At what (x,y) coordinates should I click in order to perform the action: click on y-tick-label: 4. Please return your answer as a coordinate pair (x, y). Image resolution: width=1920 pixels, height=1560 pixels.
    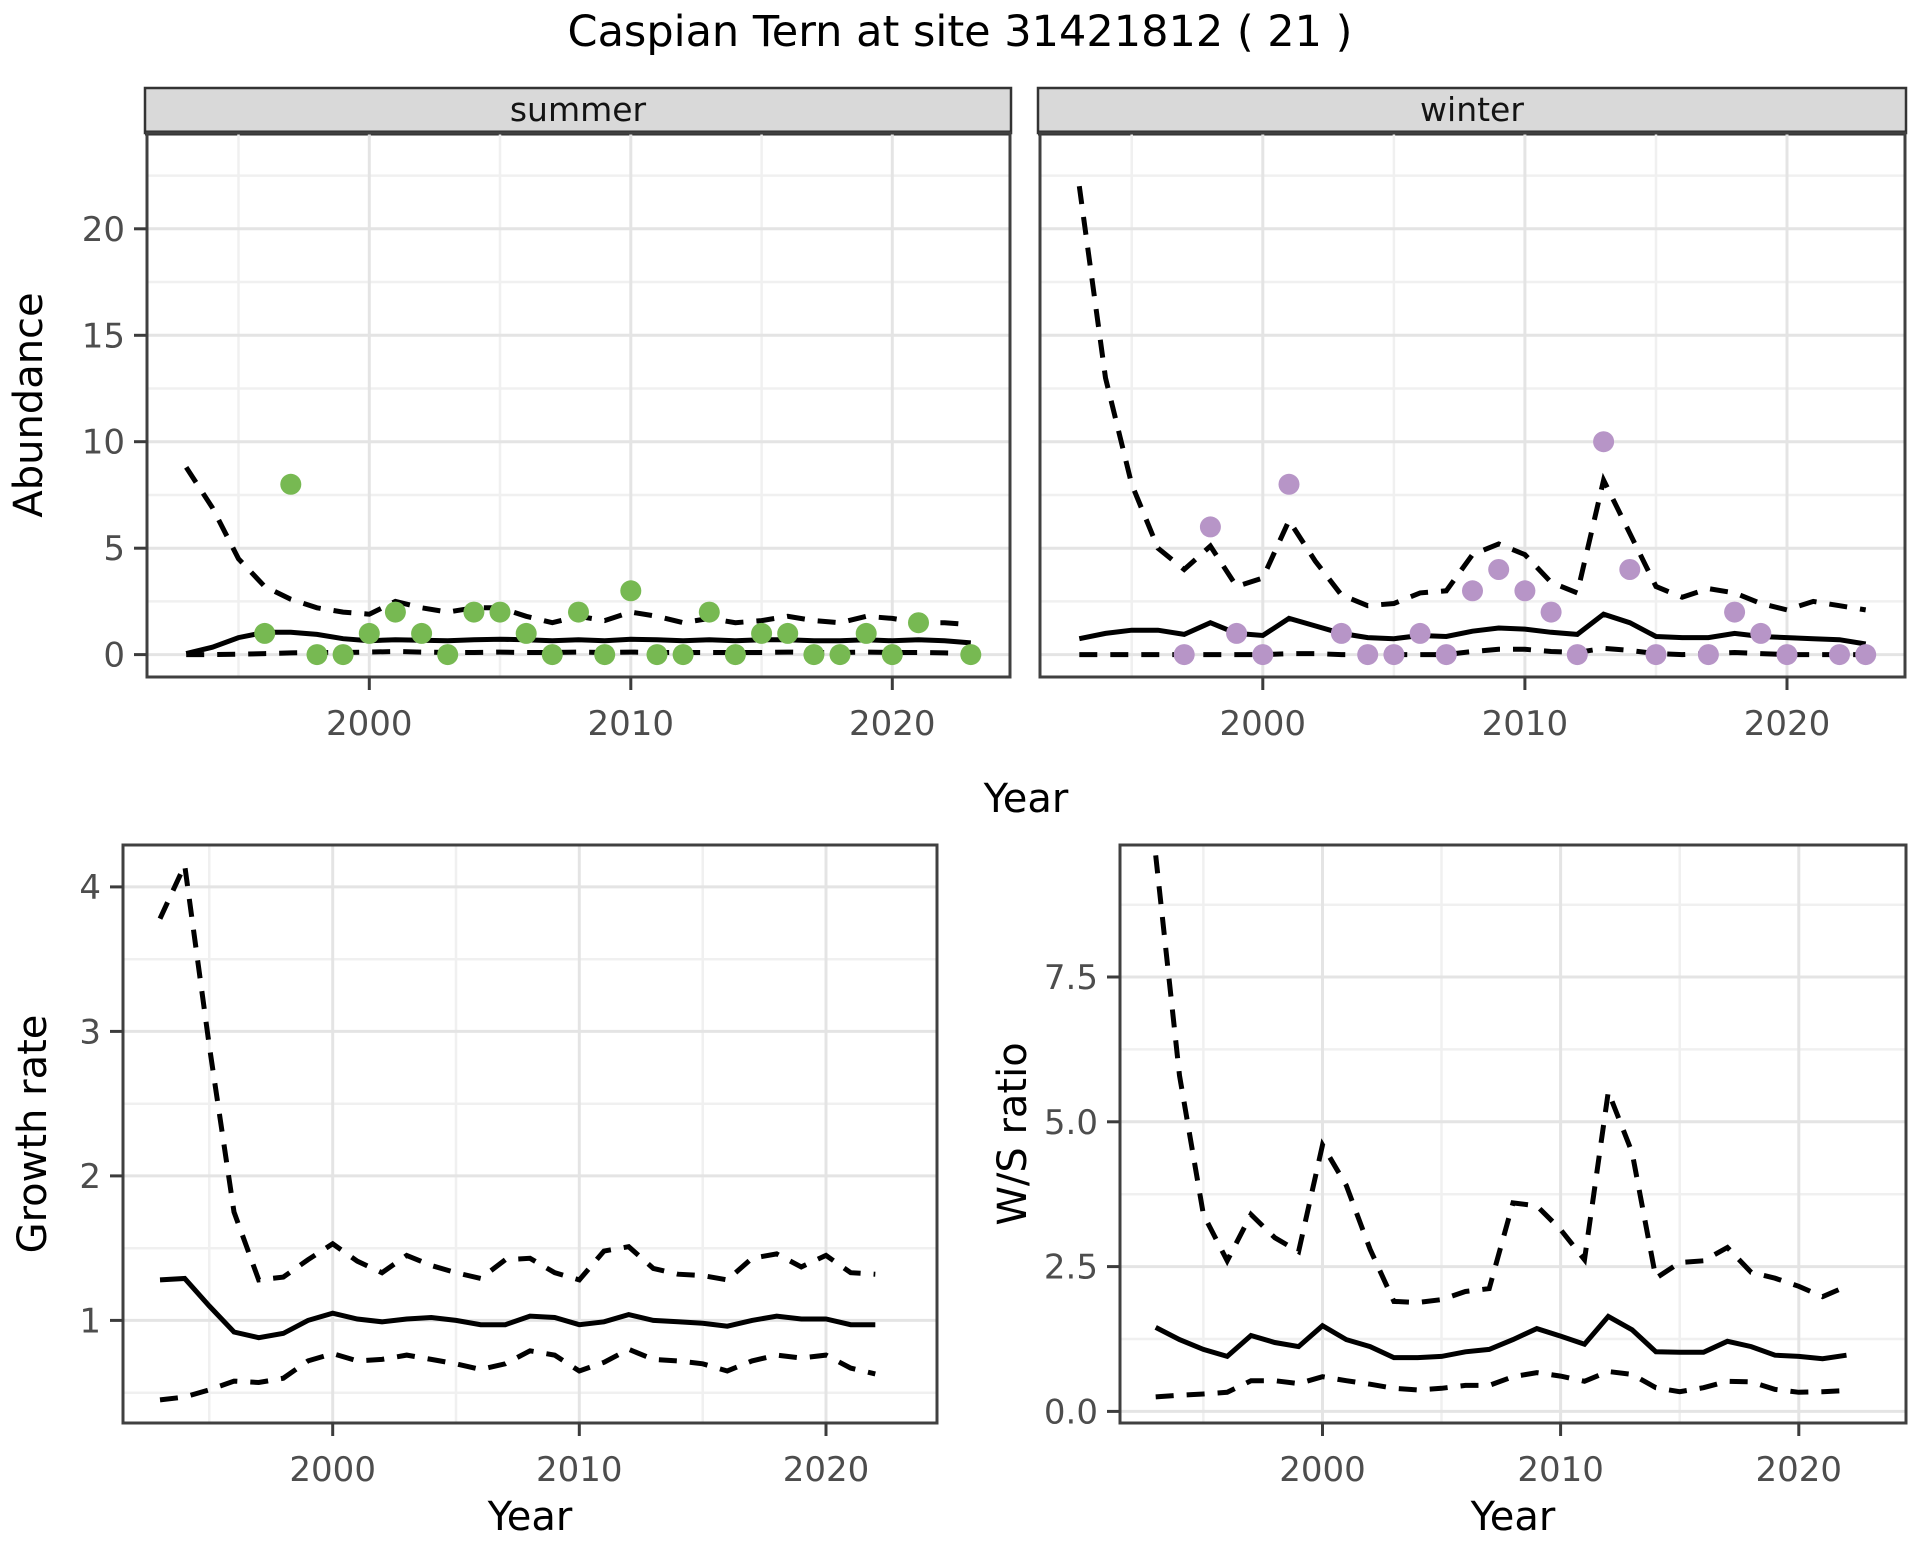
    Looking at the image, I should click on (90, 888).